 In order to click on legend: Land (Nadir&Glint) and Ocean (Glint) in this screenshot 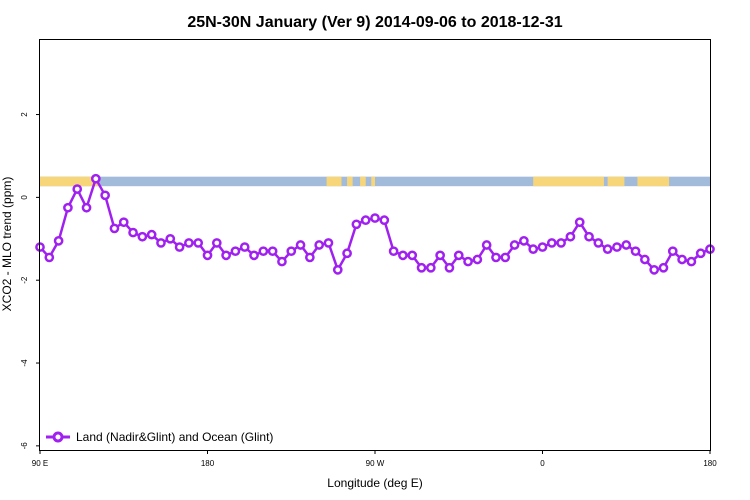, I will do `click(159, 437)`.